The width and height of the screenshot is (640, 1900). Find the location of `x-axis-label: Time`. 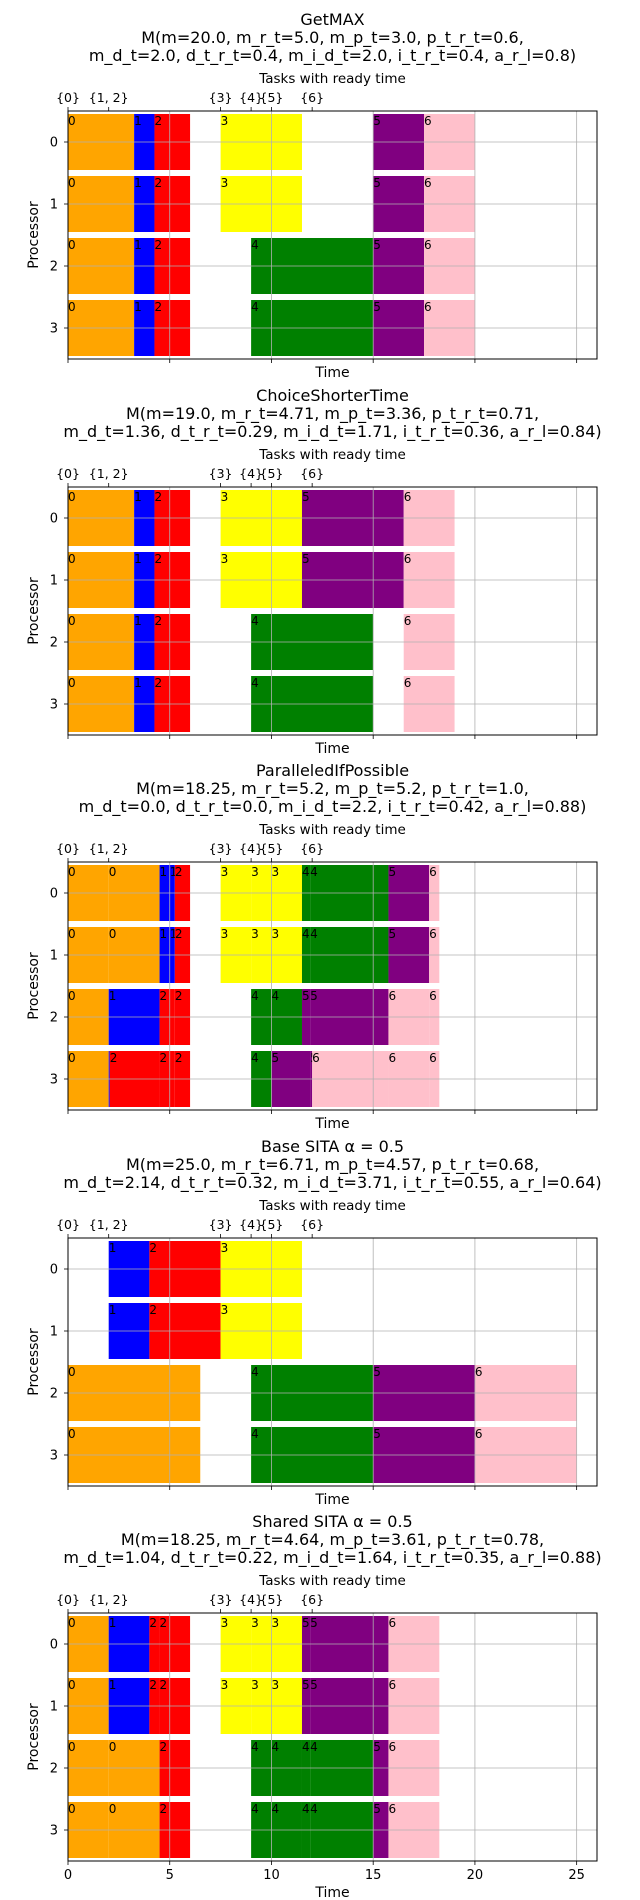

x-axis-label: Time is located at coordinates (331, 1892).